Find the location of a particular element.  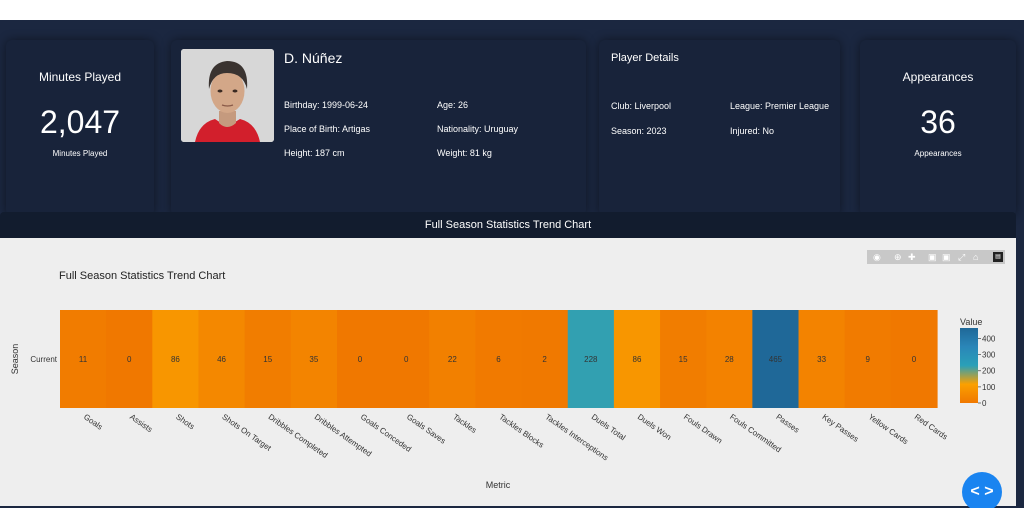

cell-value-label: 6 is located at coordinates (498, 359).